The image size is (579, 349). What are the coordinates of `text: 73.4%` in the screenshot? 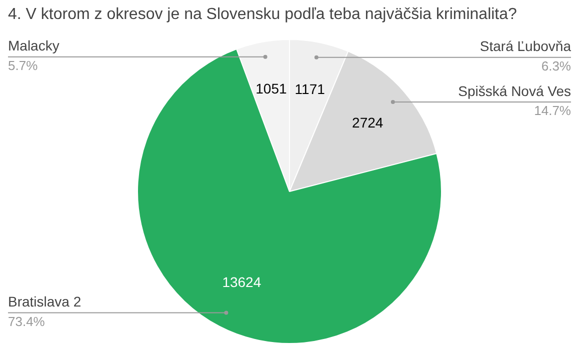 It's located at (26, 321).